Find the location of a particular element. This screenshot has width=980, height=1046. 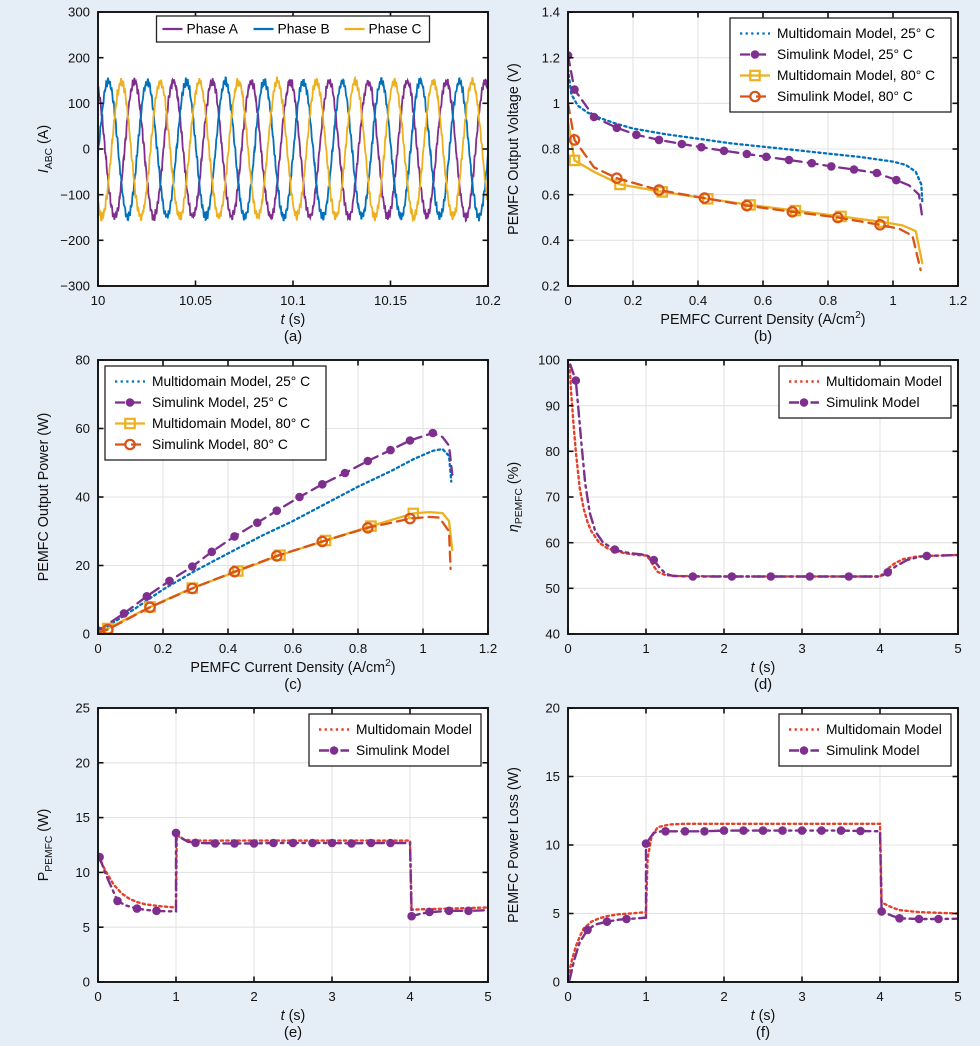

svg-text: PEMFC Power Loss (W) is located at coordinates (514, 845).